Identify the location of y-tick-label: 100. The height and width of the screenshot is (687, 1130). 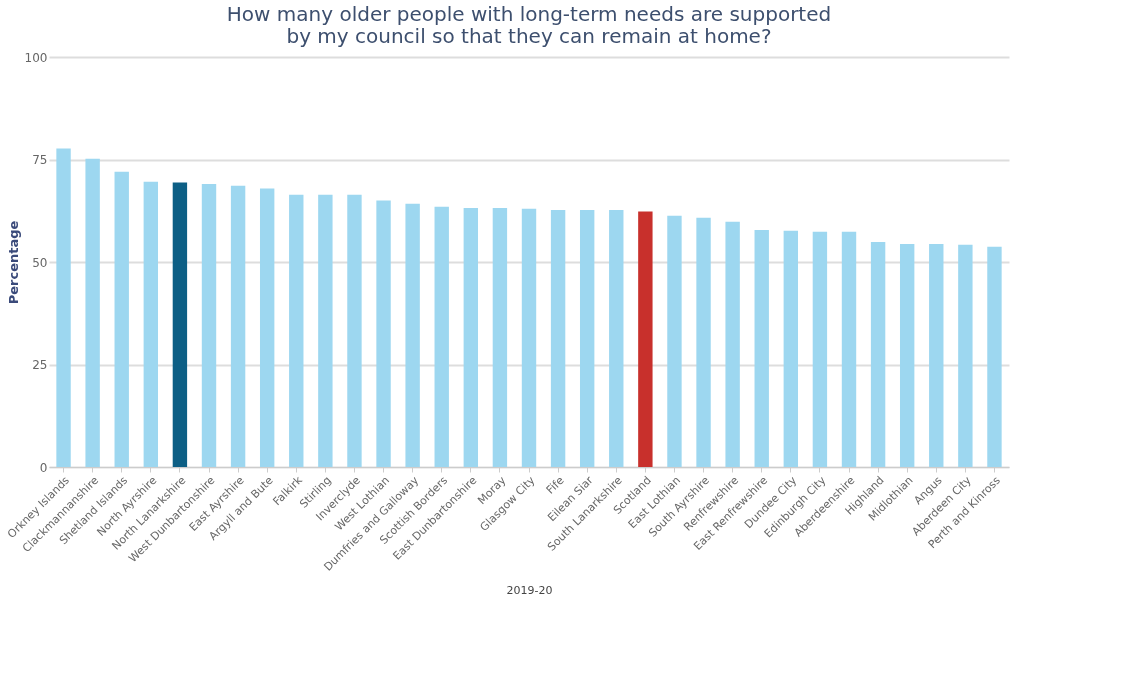
(36, 57).